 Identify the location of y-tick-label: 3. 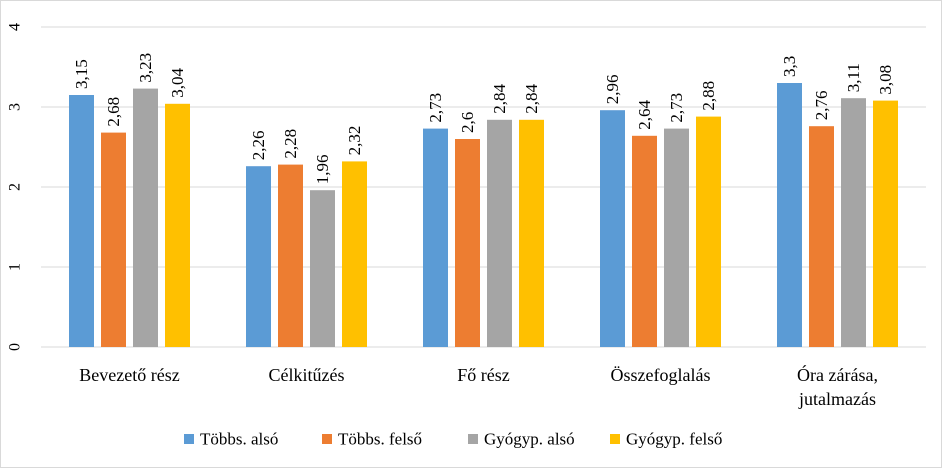
(15, 107).